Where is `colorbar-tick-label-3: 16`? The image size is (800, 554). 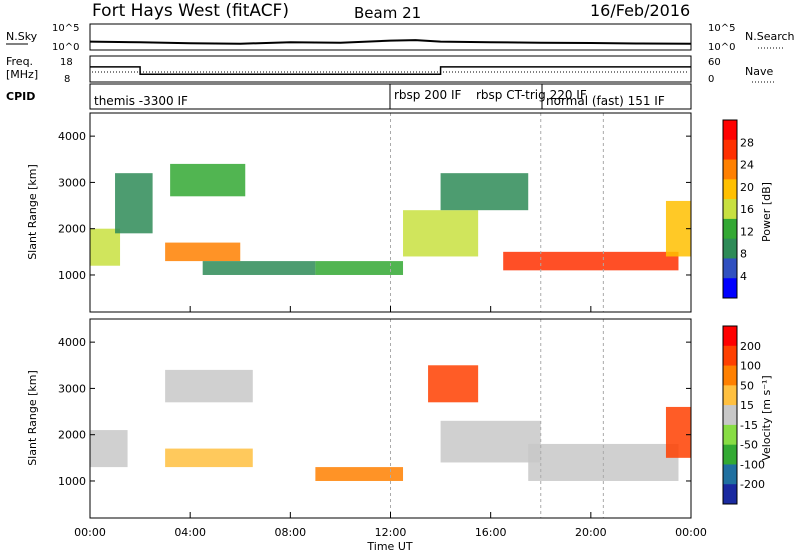
colorbar-tick-label-3: 16 is located at coordinates (747, 209).